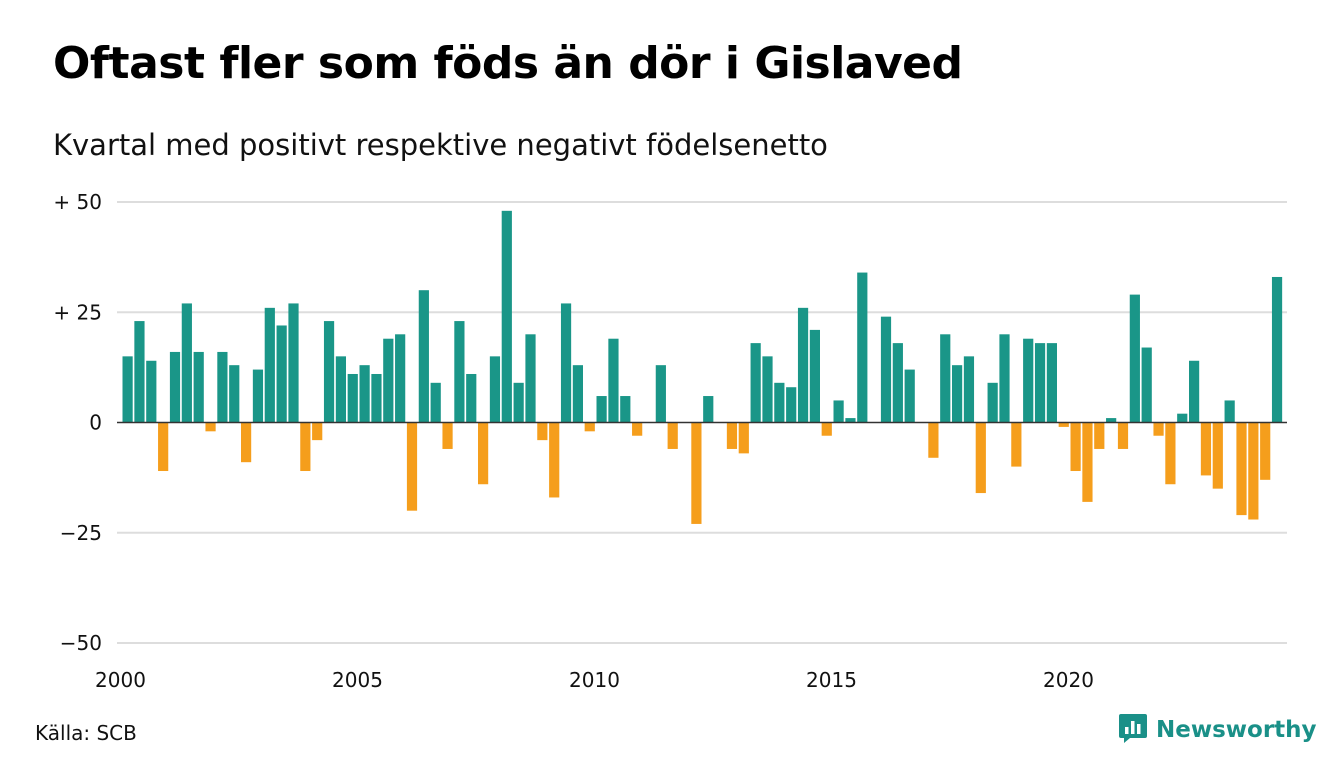 This screenshot has height=780, width=1340. Describe the element at coordinates (1236, 730) in the screenshot. I see `brand-name: Newsworthy` at that location.